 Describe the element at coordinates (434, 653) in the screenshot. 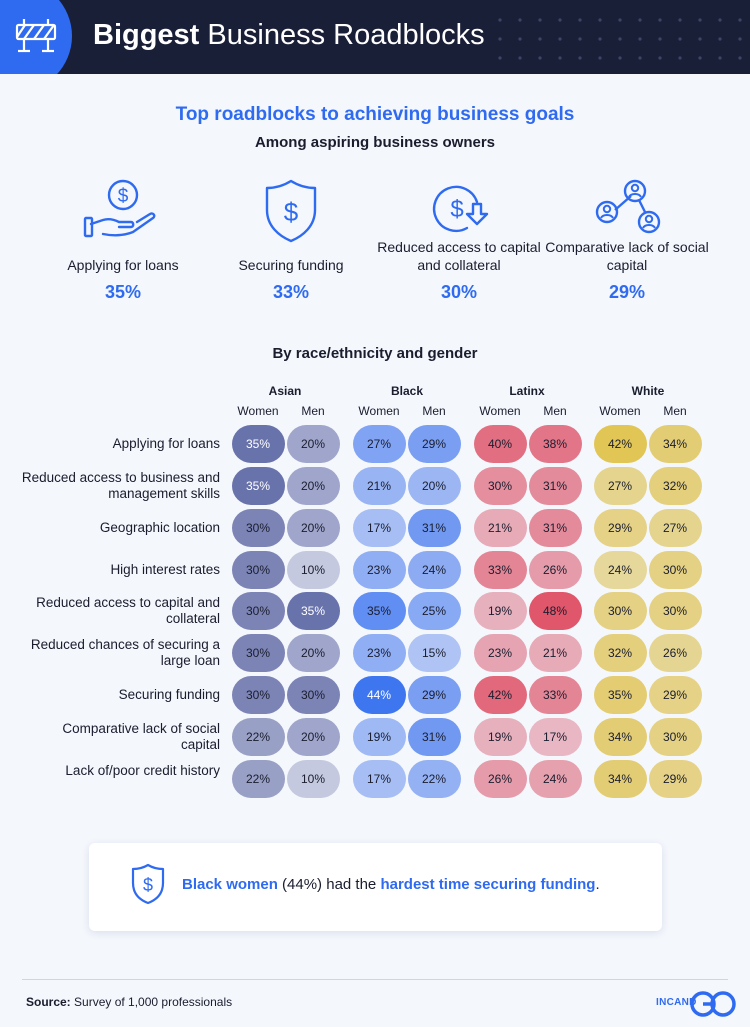

I see `heatmap-cell: 15%` at that location.